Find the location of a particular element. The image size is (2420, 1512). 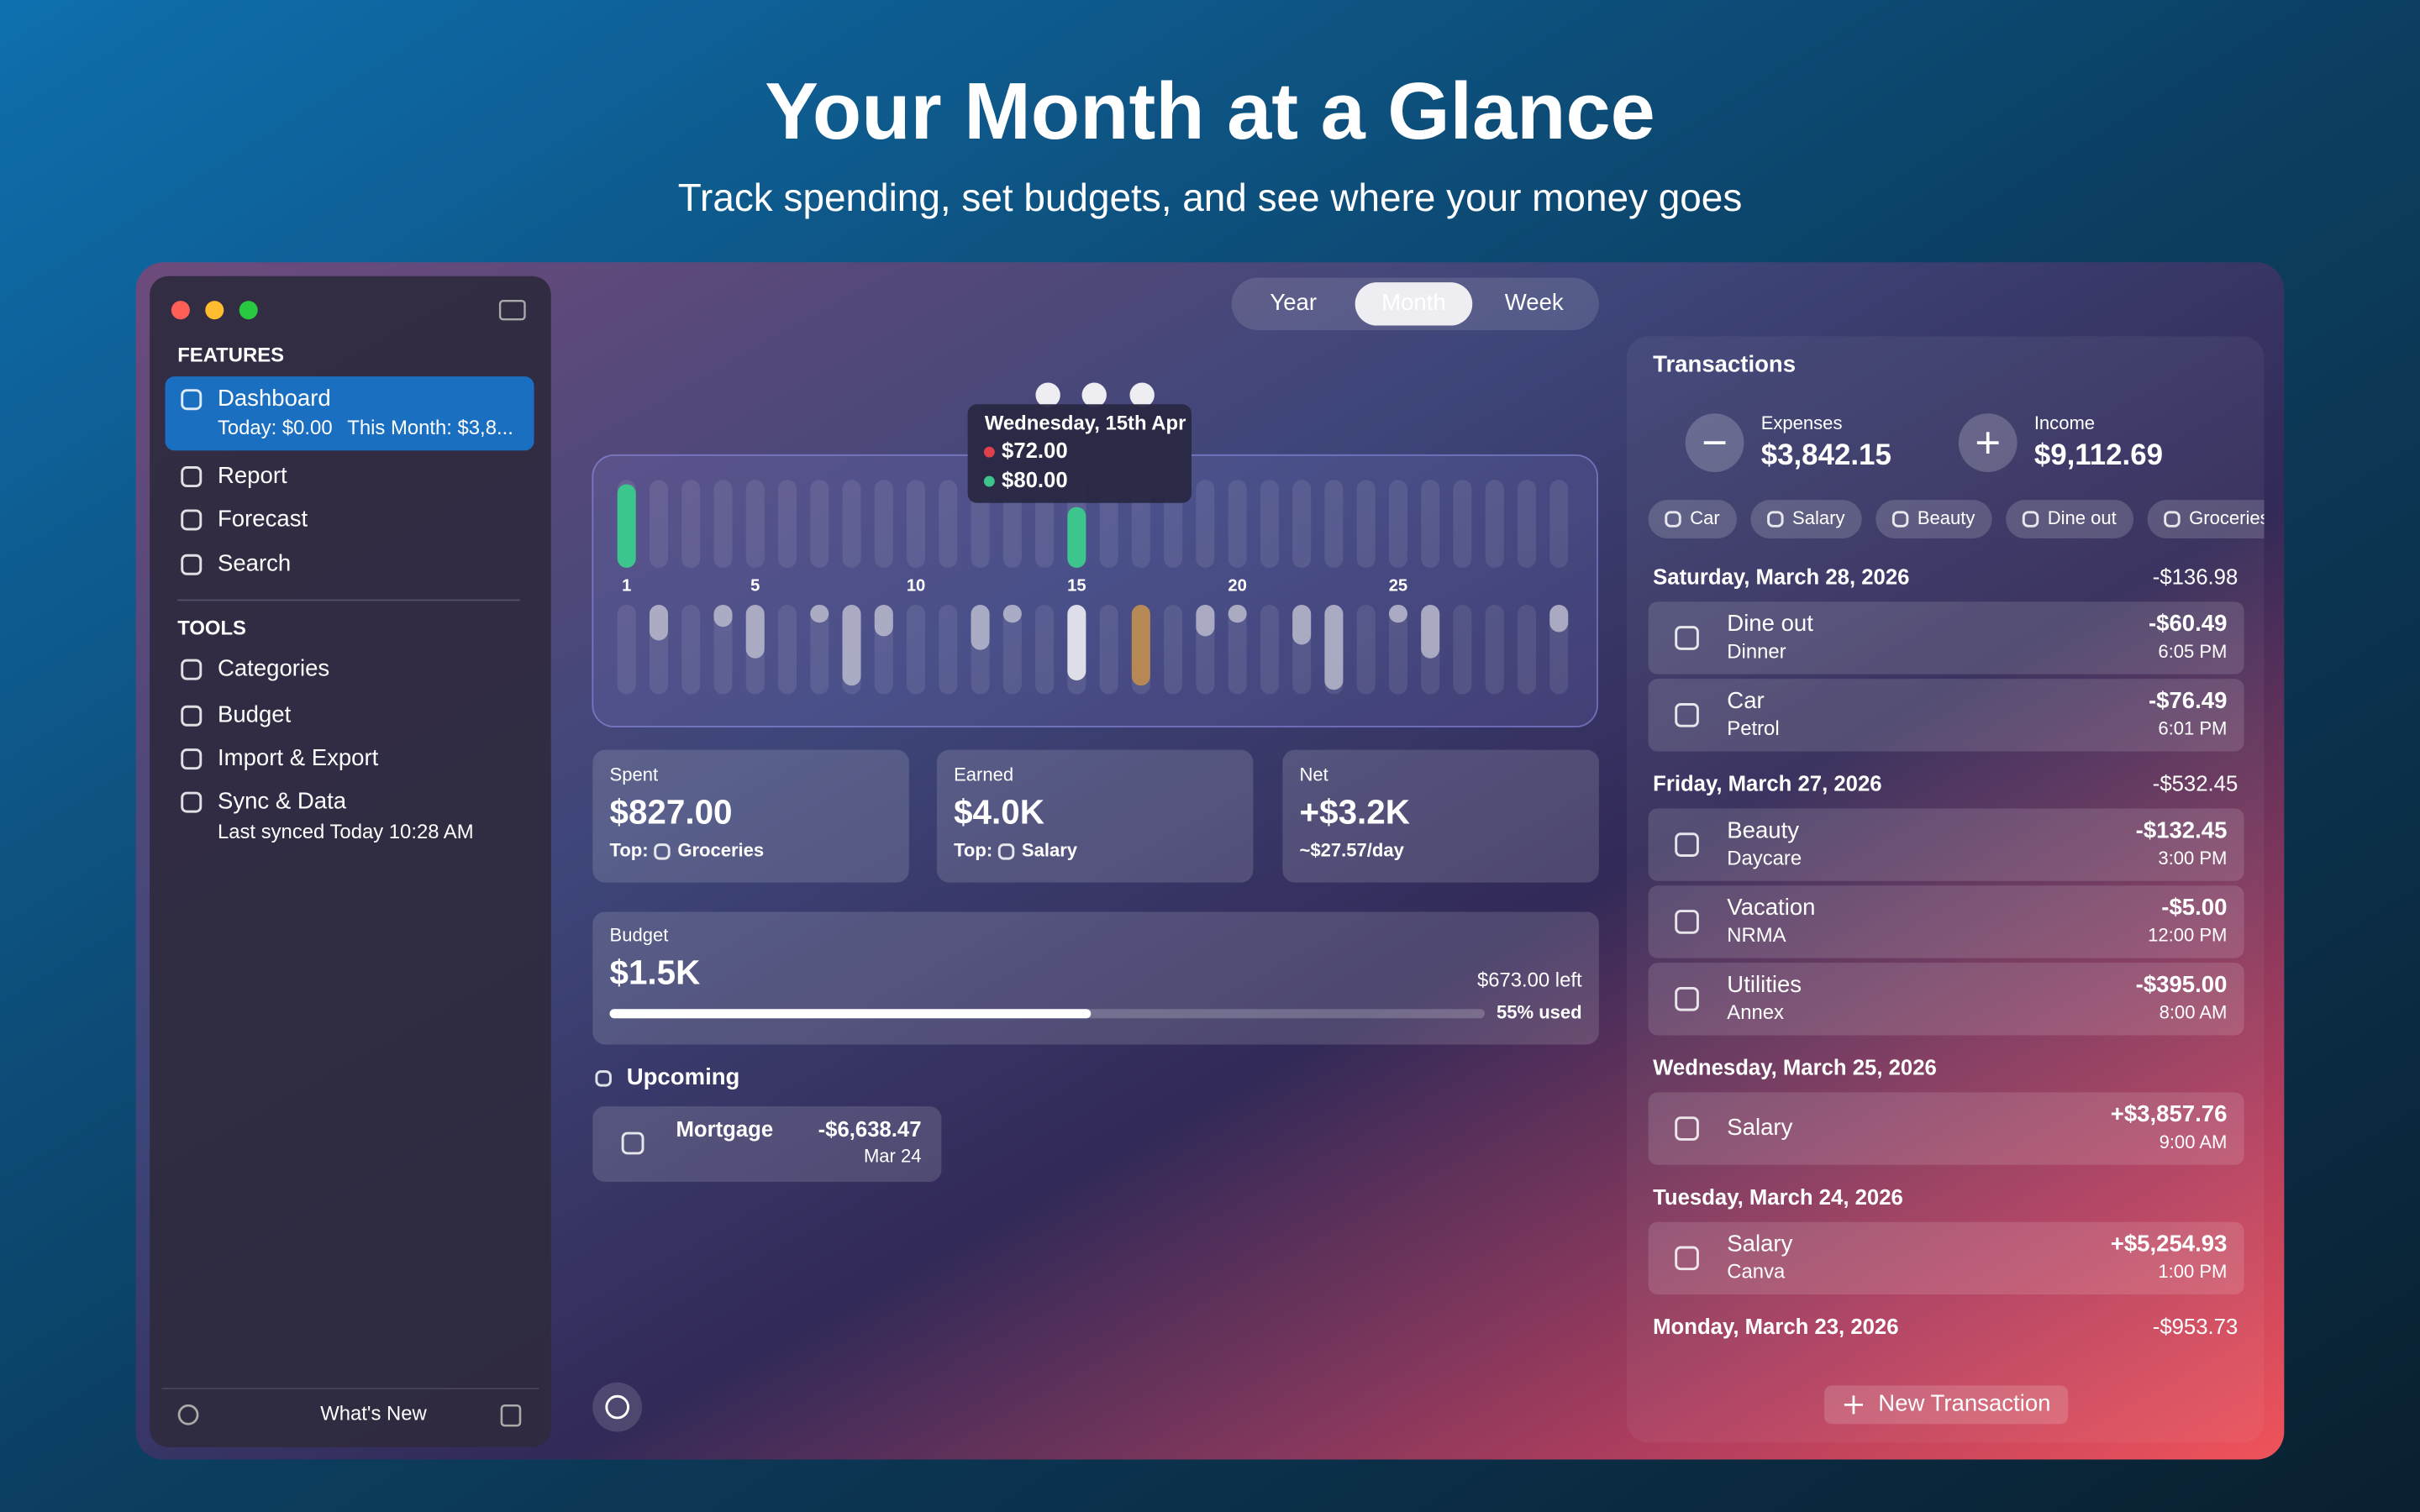

theme-button is located at coordinates (617, 1407).